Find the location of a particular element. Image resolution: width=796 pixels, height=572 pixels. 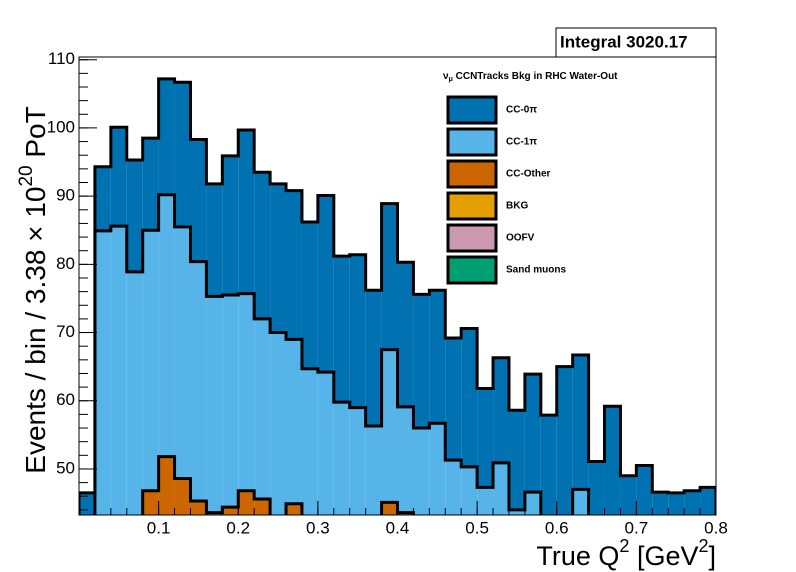

x-tick-label: 0.6 is located at coordinates (557, 527).